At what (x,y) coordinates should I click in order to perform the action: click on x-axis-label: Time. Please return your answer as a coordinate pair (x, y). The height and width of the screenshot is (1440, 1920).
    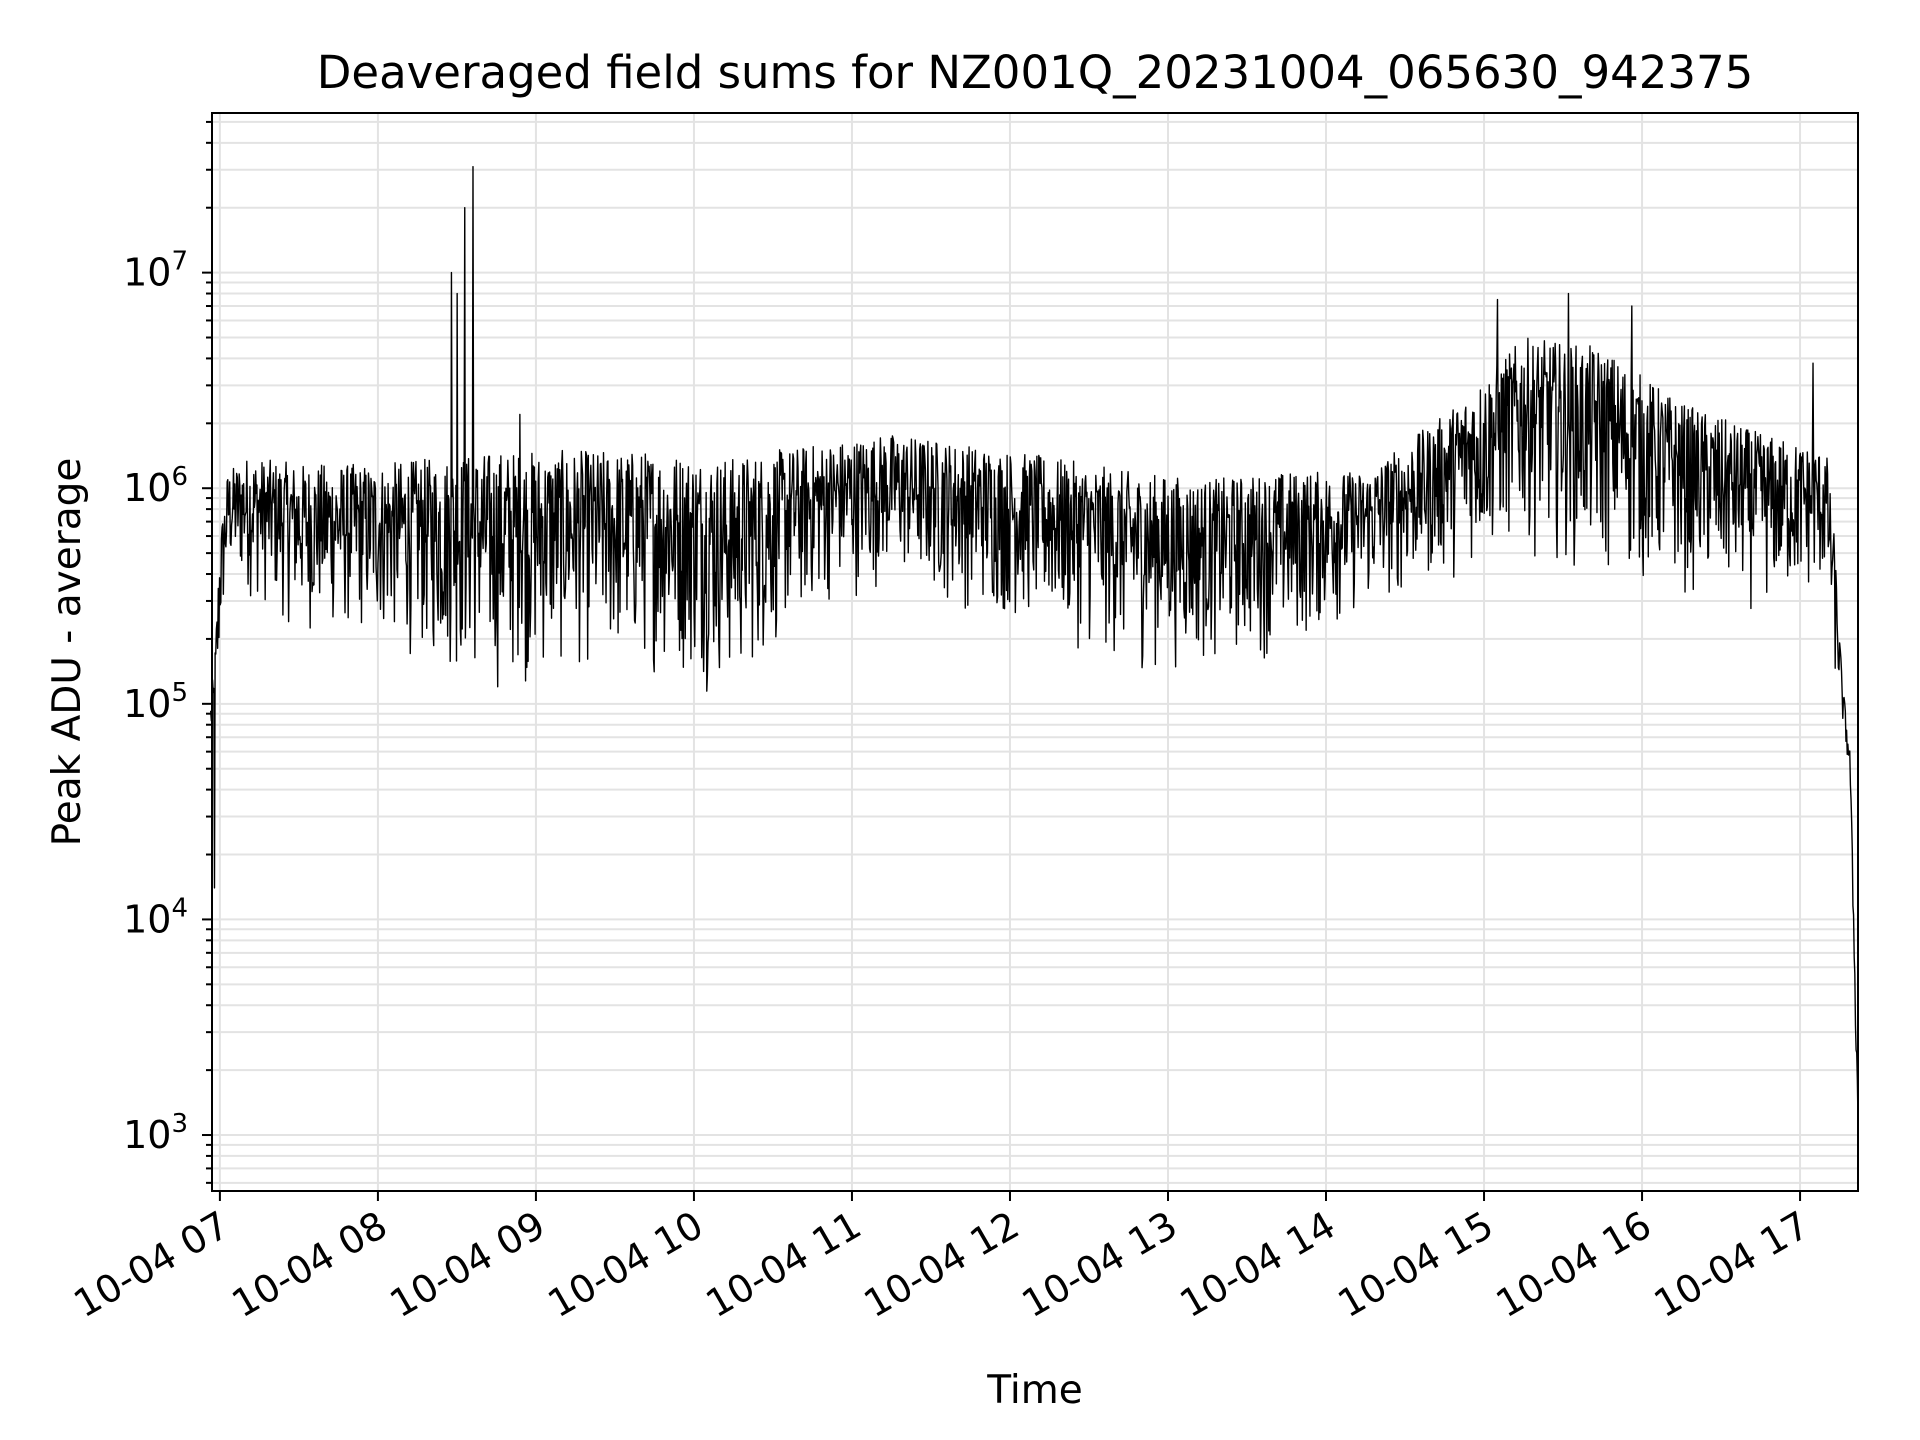
    Looking at the image, I should click on (1034, 1390).